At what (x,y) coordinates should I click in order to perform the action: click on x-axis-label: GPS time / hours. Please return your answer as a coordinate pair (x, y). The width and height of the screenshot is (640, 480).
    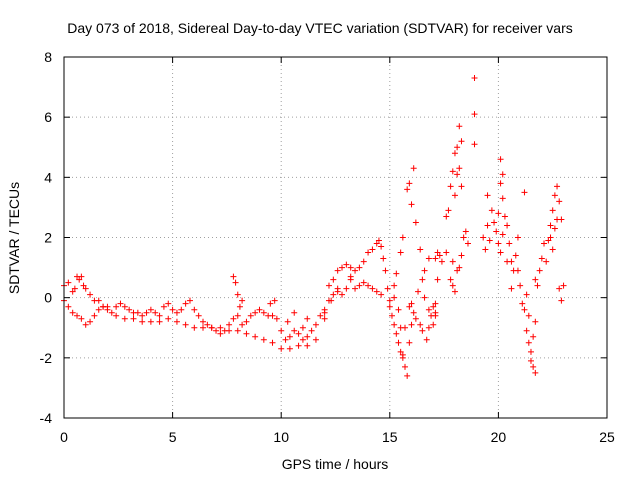
    Looking at the image, I should click on (335, 464).